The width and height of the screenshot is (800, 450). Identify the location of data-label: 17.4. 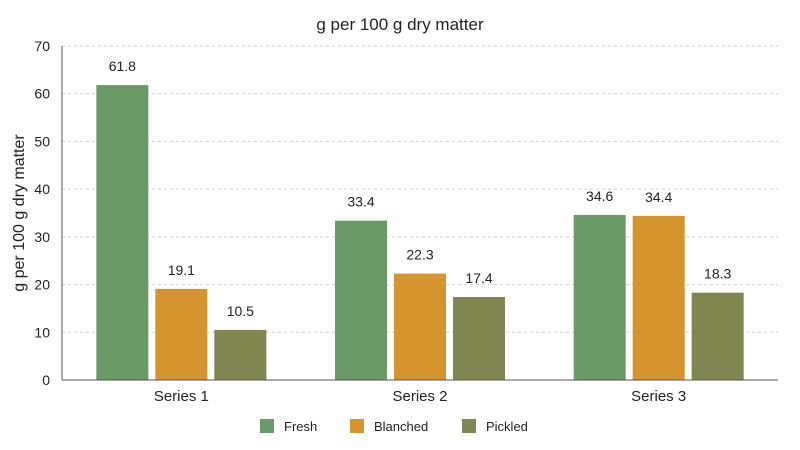
(478, 278).